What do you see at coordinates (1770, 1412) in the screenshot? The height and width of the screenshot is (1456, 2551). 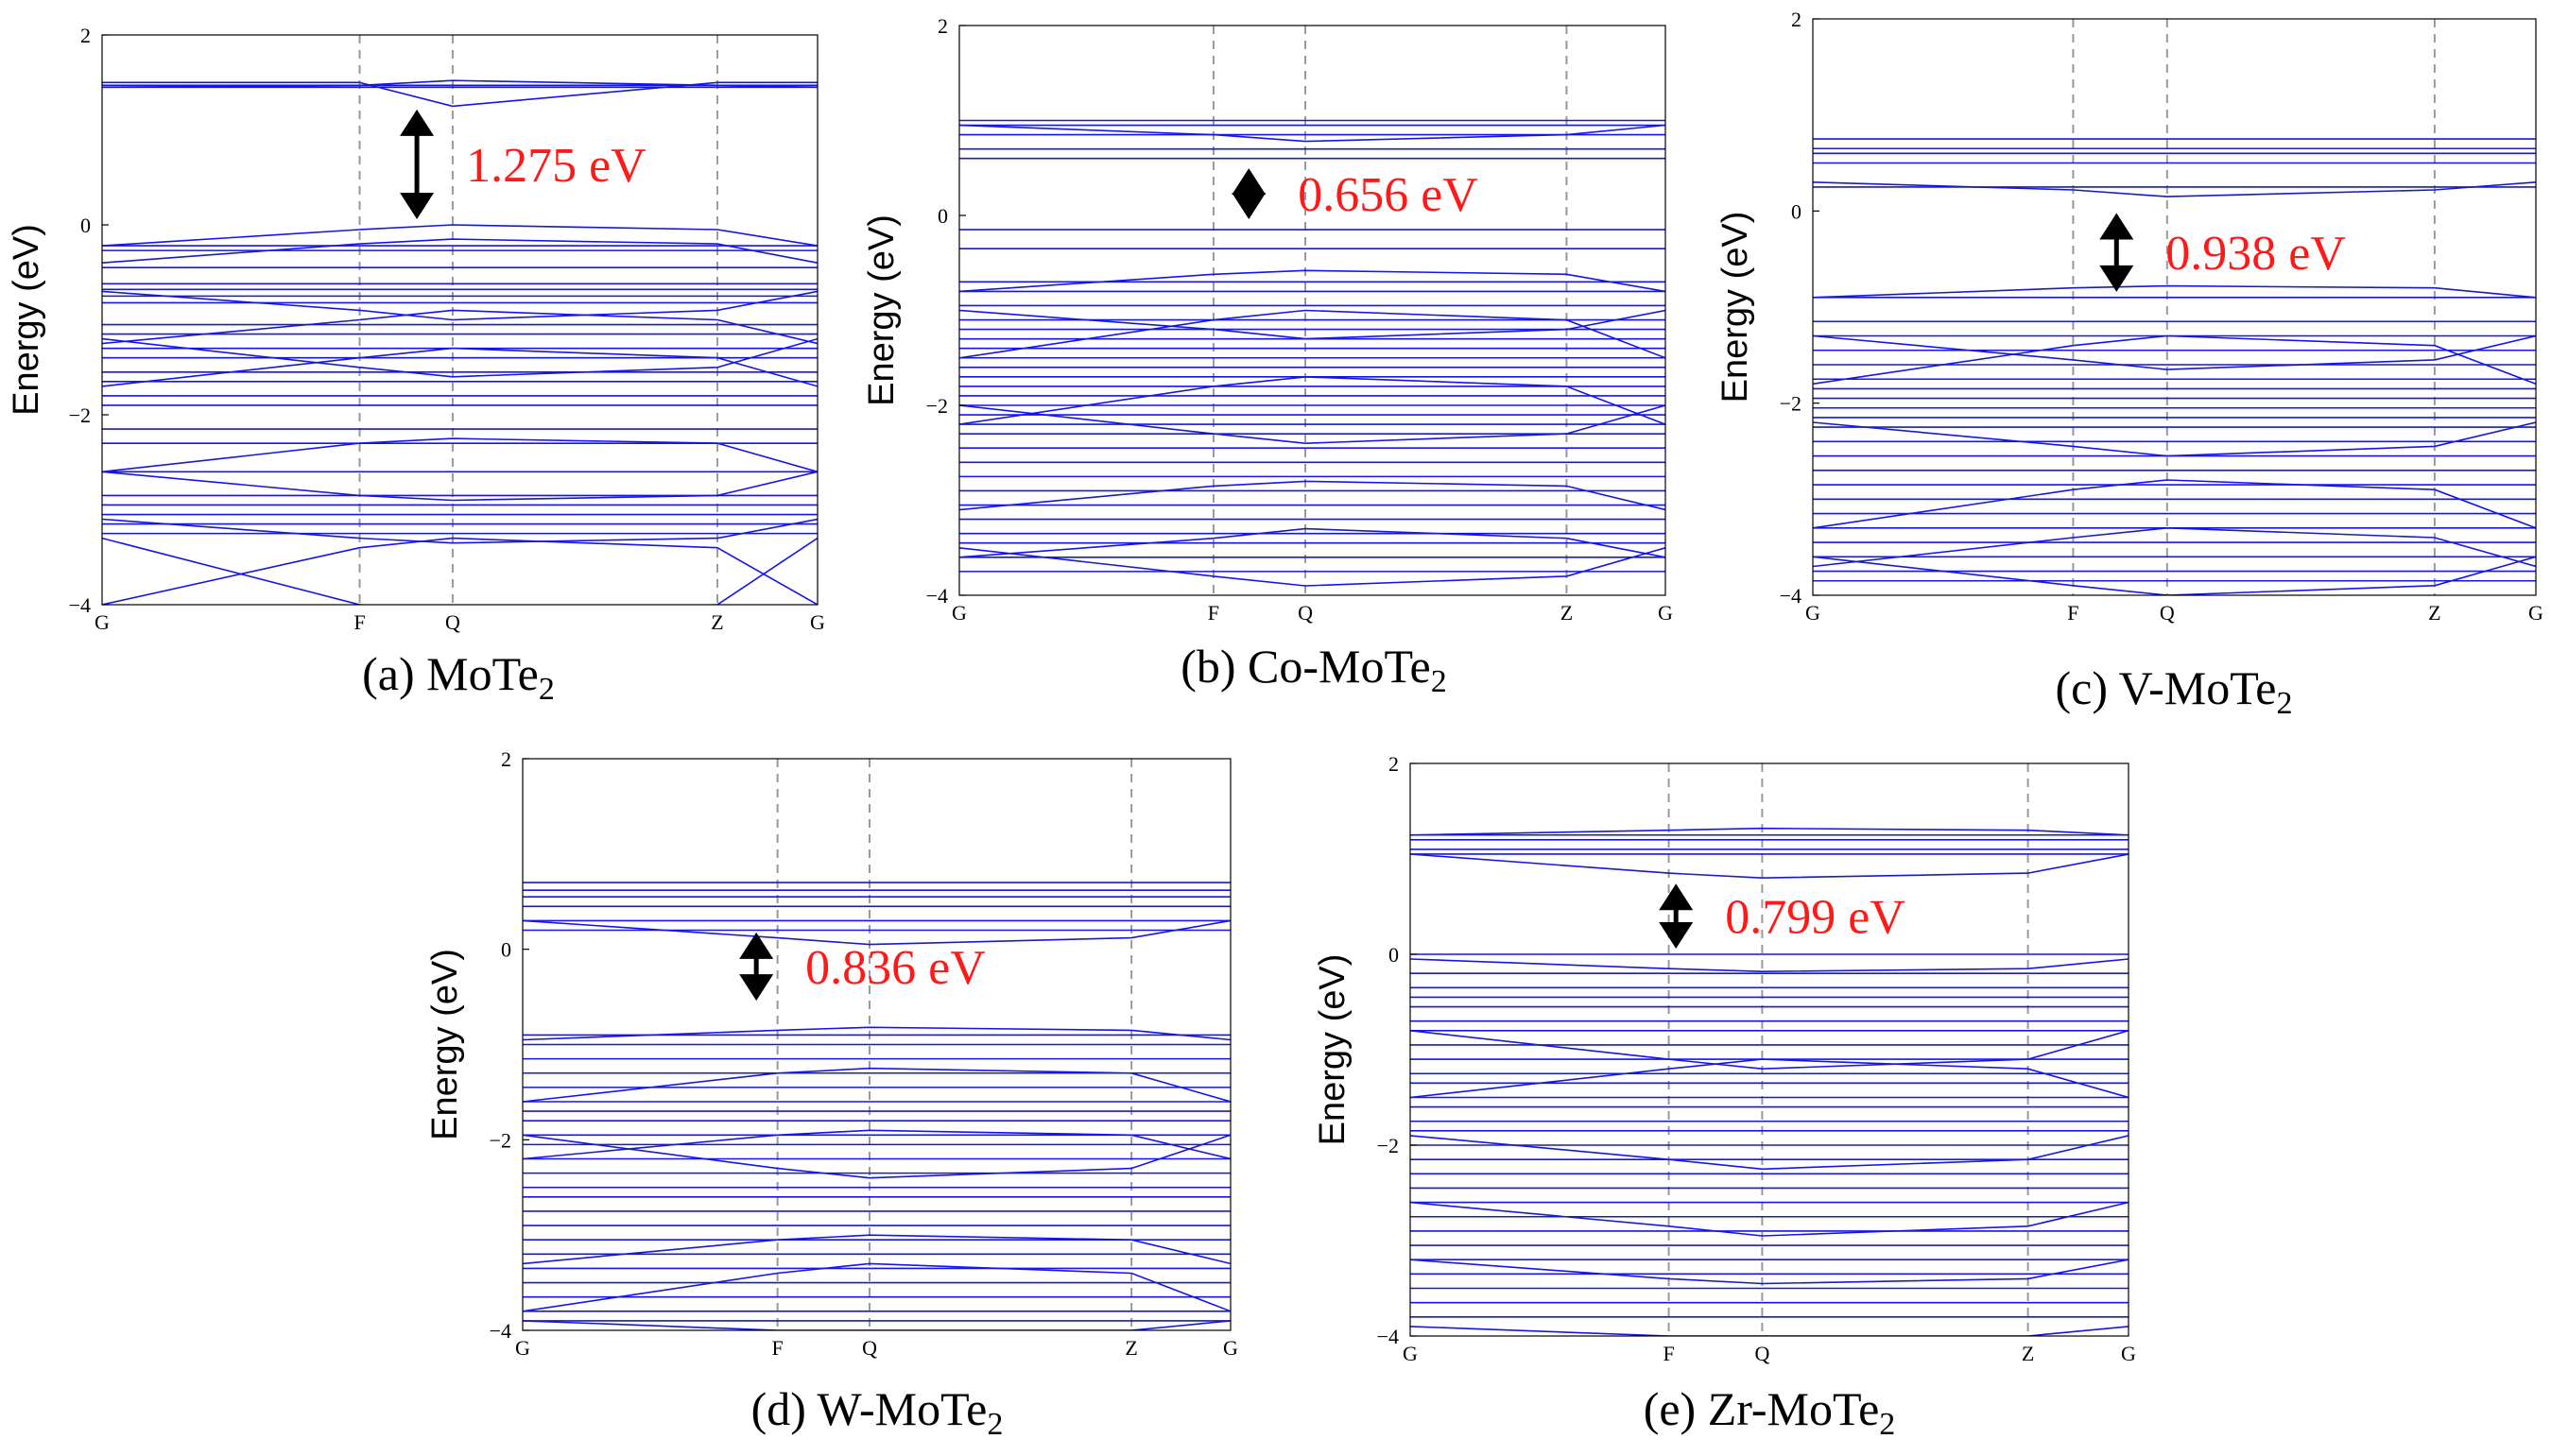 I see `panel-caption: (e) Zr-MoTe2` at bounding box center [1770, 1412].